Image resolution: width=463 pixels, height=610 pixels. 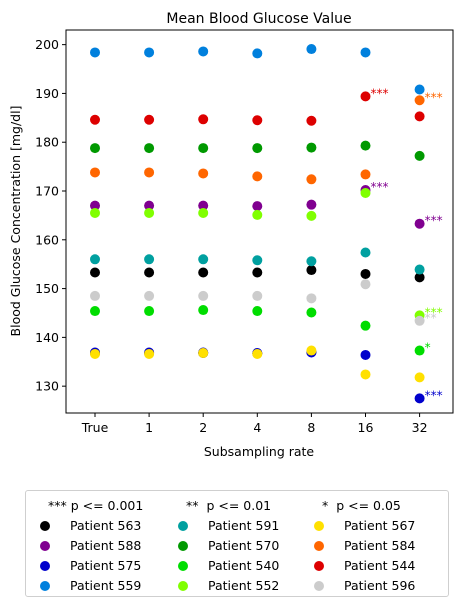 I want to click on x-axis: True 1 2 4 8 16 32, so click(x=254, y=424).